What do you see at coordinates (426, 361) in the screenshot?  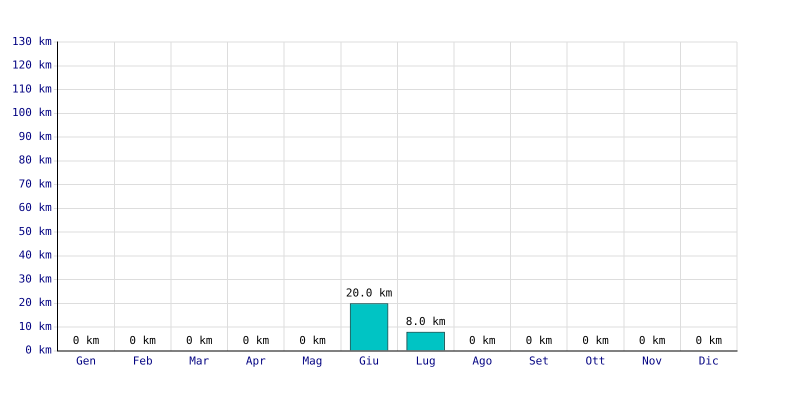 I see `x-tick-label: Lug` at bounding box center [426, 361].